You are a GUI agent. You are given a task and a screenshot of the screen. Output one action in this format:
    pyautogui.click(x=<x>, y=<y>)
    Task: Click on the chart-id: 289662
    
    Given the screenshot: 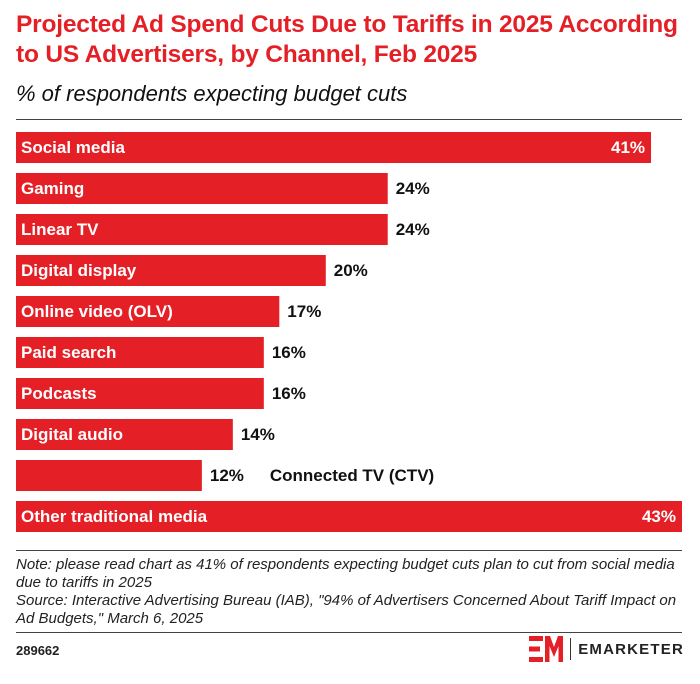 What is the action you would take?
    pyautogui.click(x=38, y=650)
    